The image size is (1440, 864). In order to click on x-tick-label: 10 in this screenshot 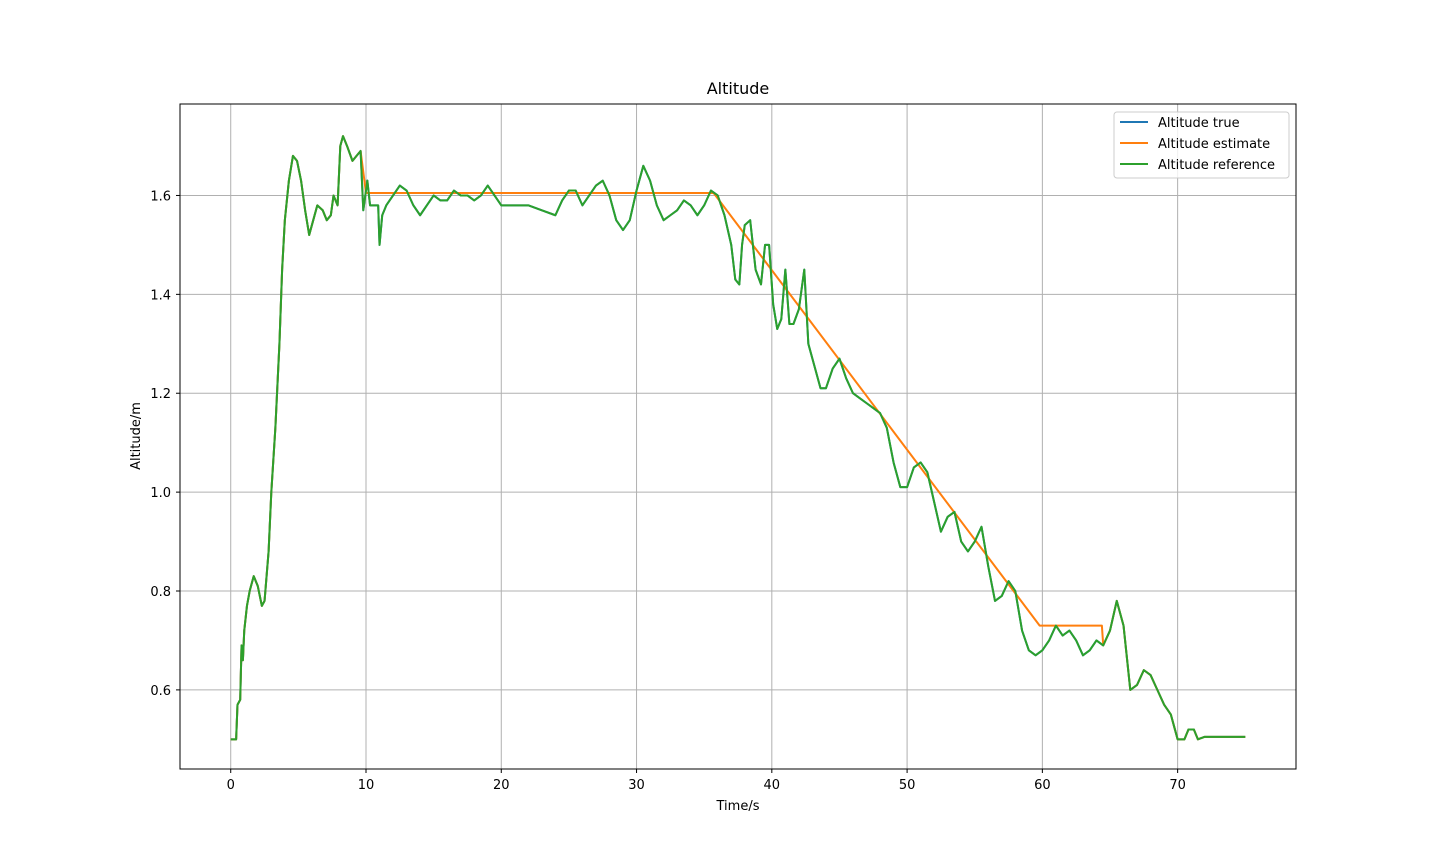, I will do `click(366, 785)`.